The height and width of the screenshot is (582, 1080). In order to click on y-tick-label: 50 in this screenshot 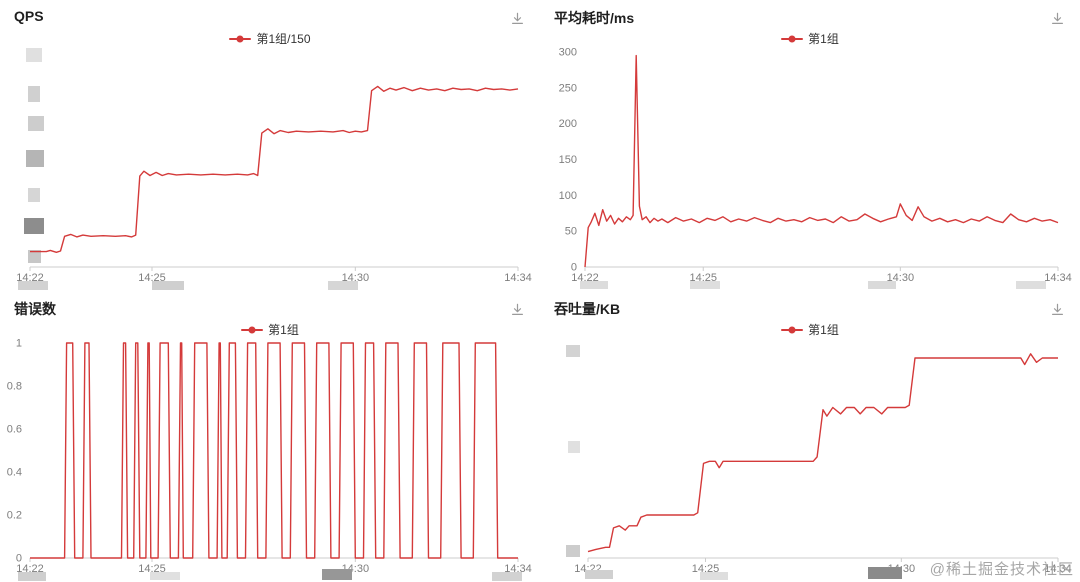, I will do `click(571, 232)`.